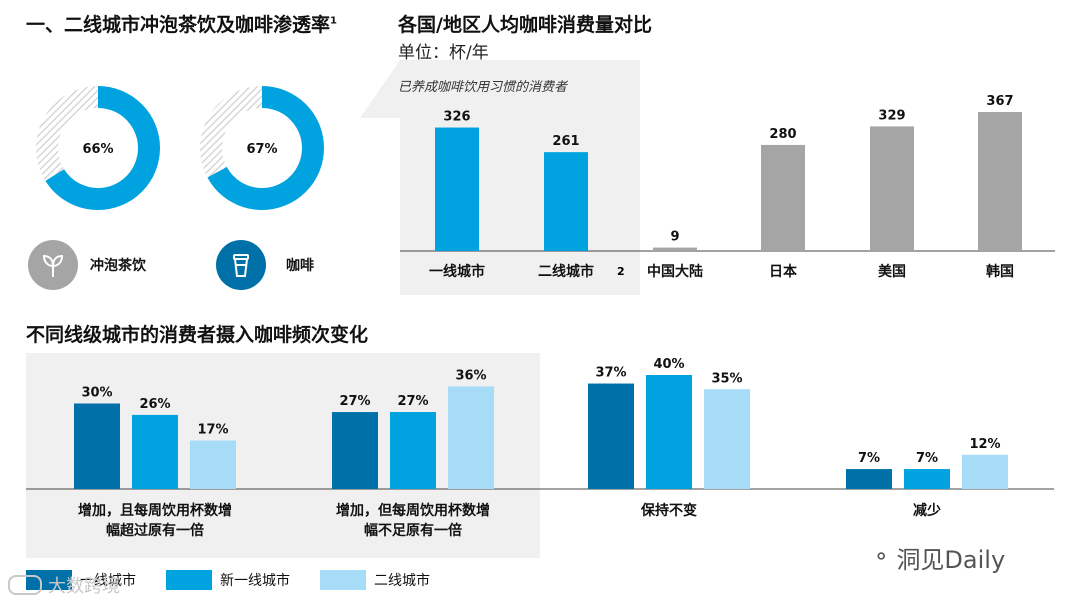 This screenshot has width=1080, height=607. Describe the element at coordinates (87, 265) in the screenshot. I see `legend-tea: 冲泡茶饮` at that location.